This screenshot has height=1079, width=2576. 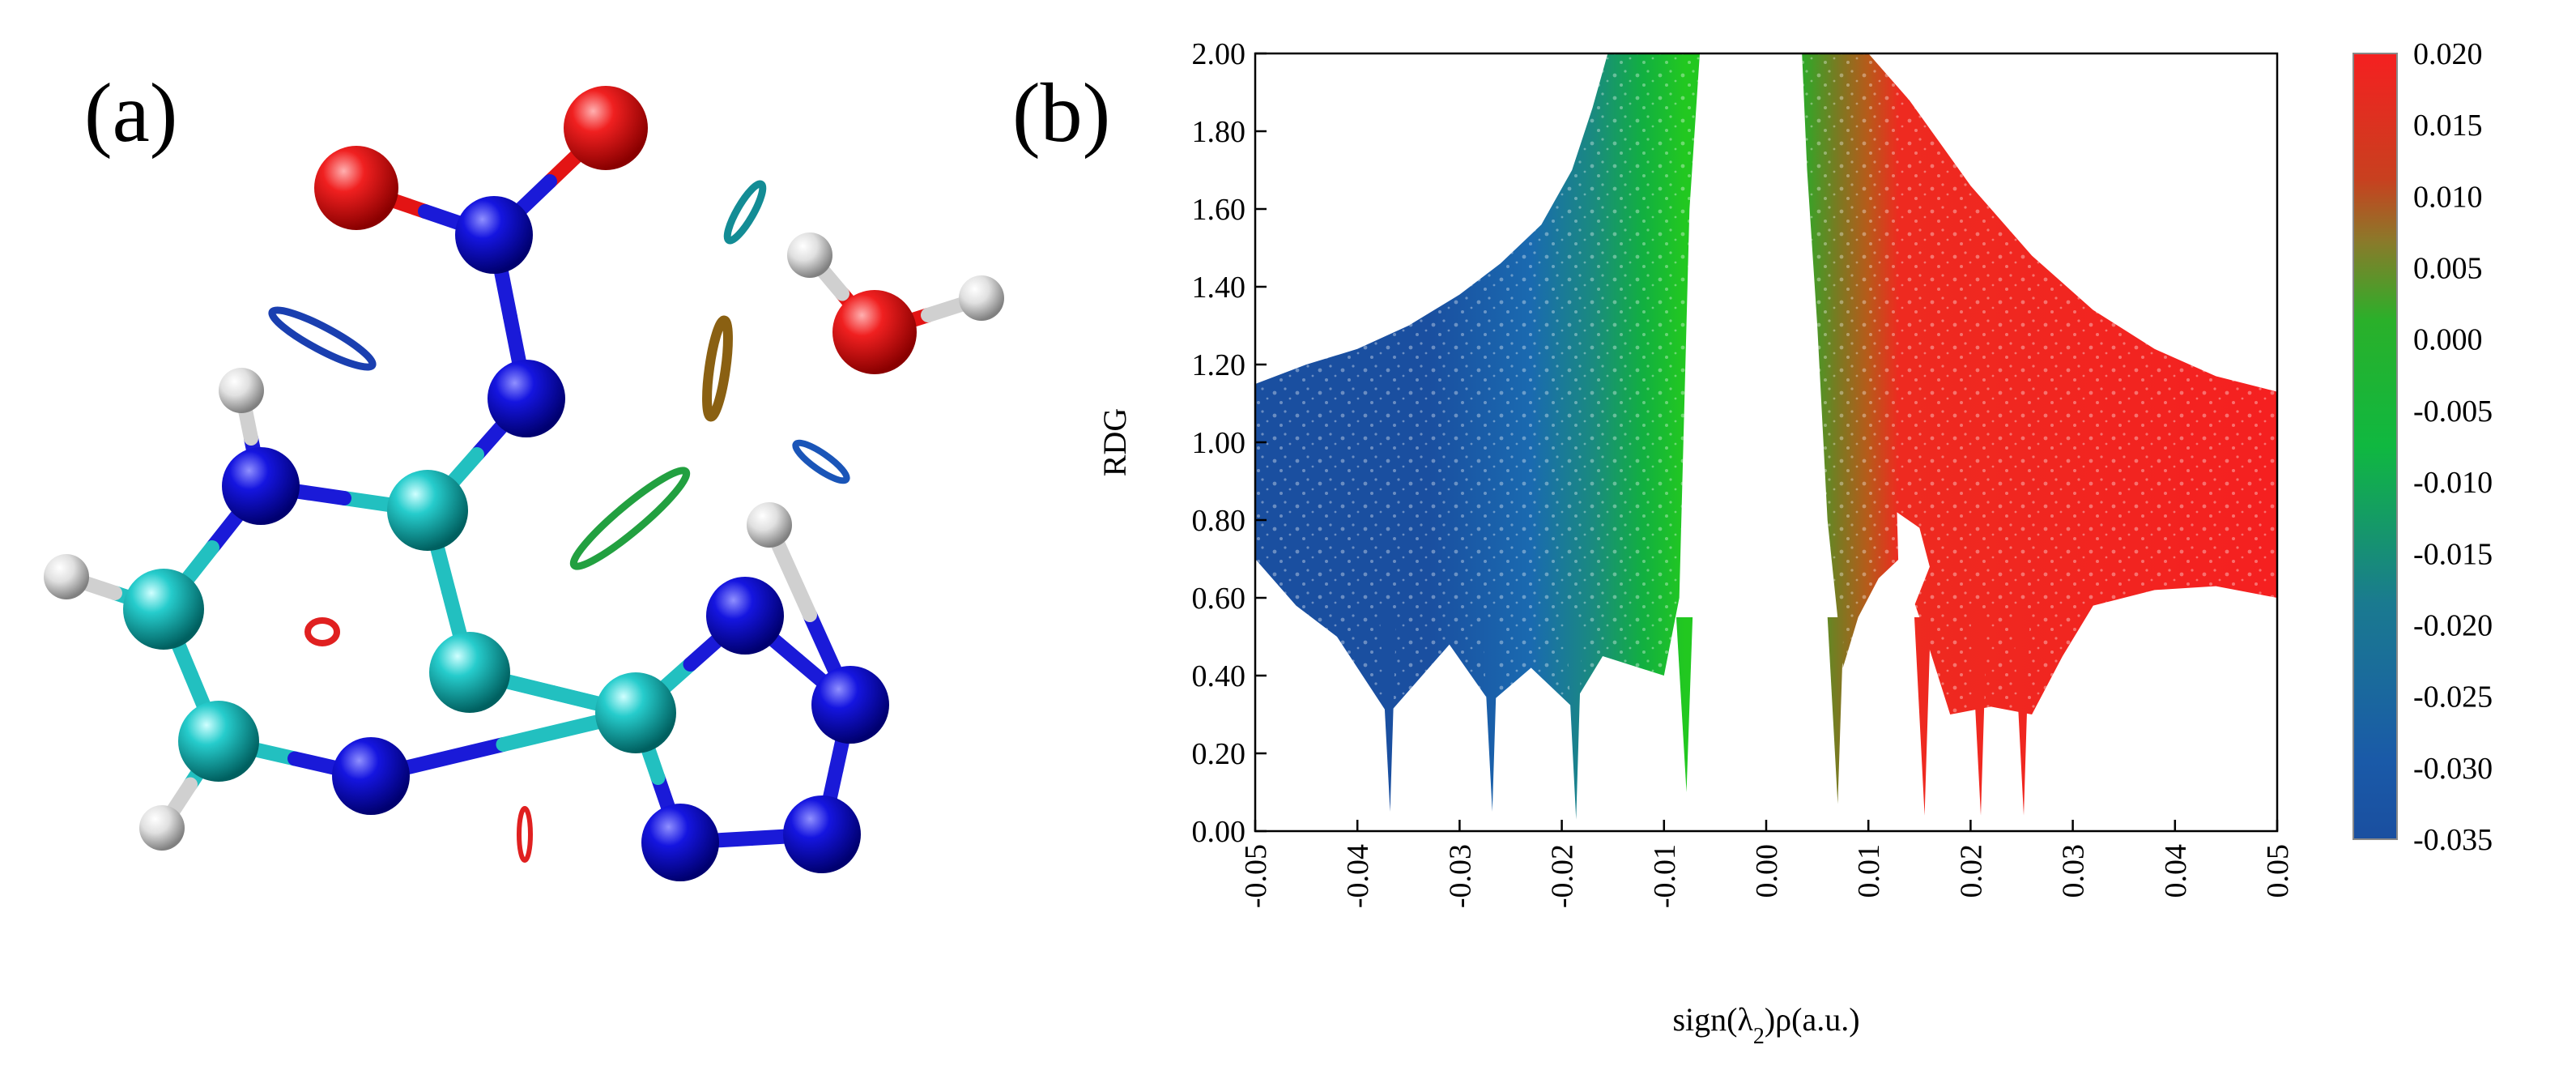 What do you see at coordinates (1219, 443) in the screenshot?
I see `y-tick-label: 1.00` at bounding box center [1219, 443].